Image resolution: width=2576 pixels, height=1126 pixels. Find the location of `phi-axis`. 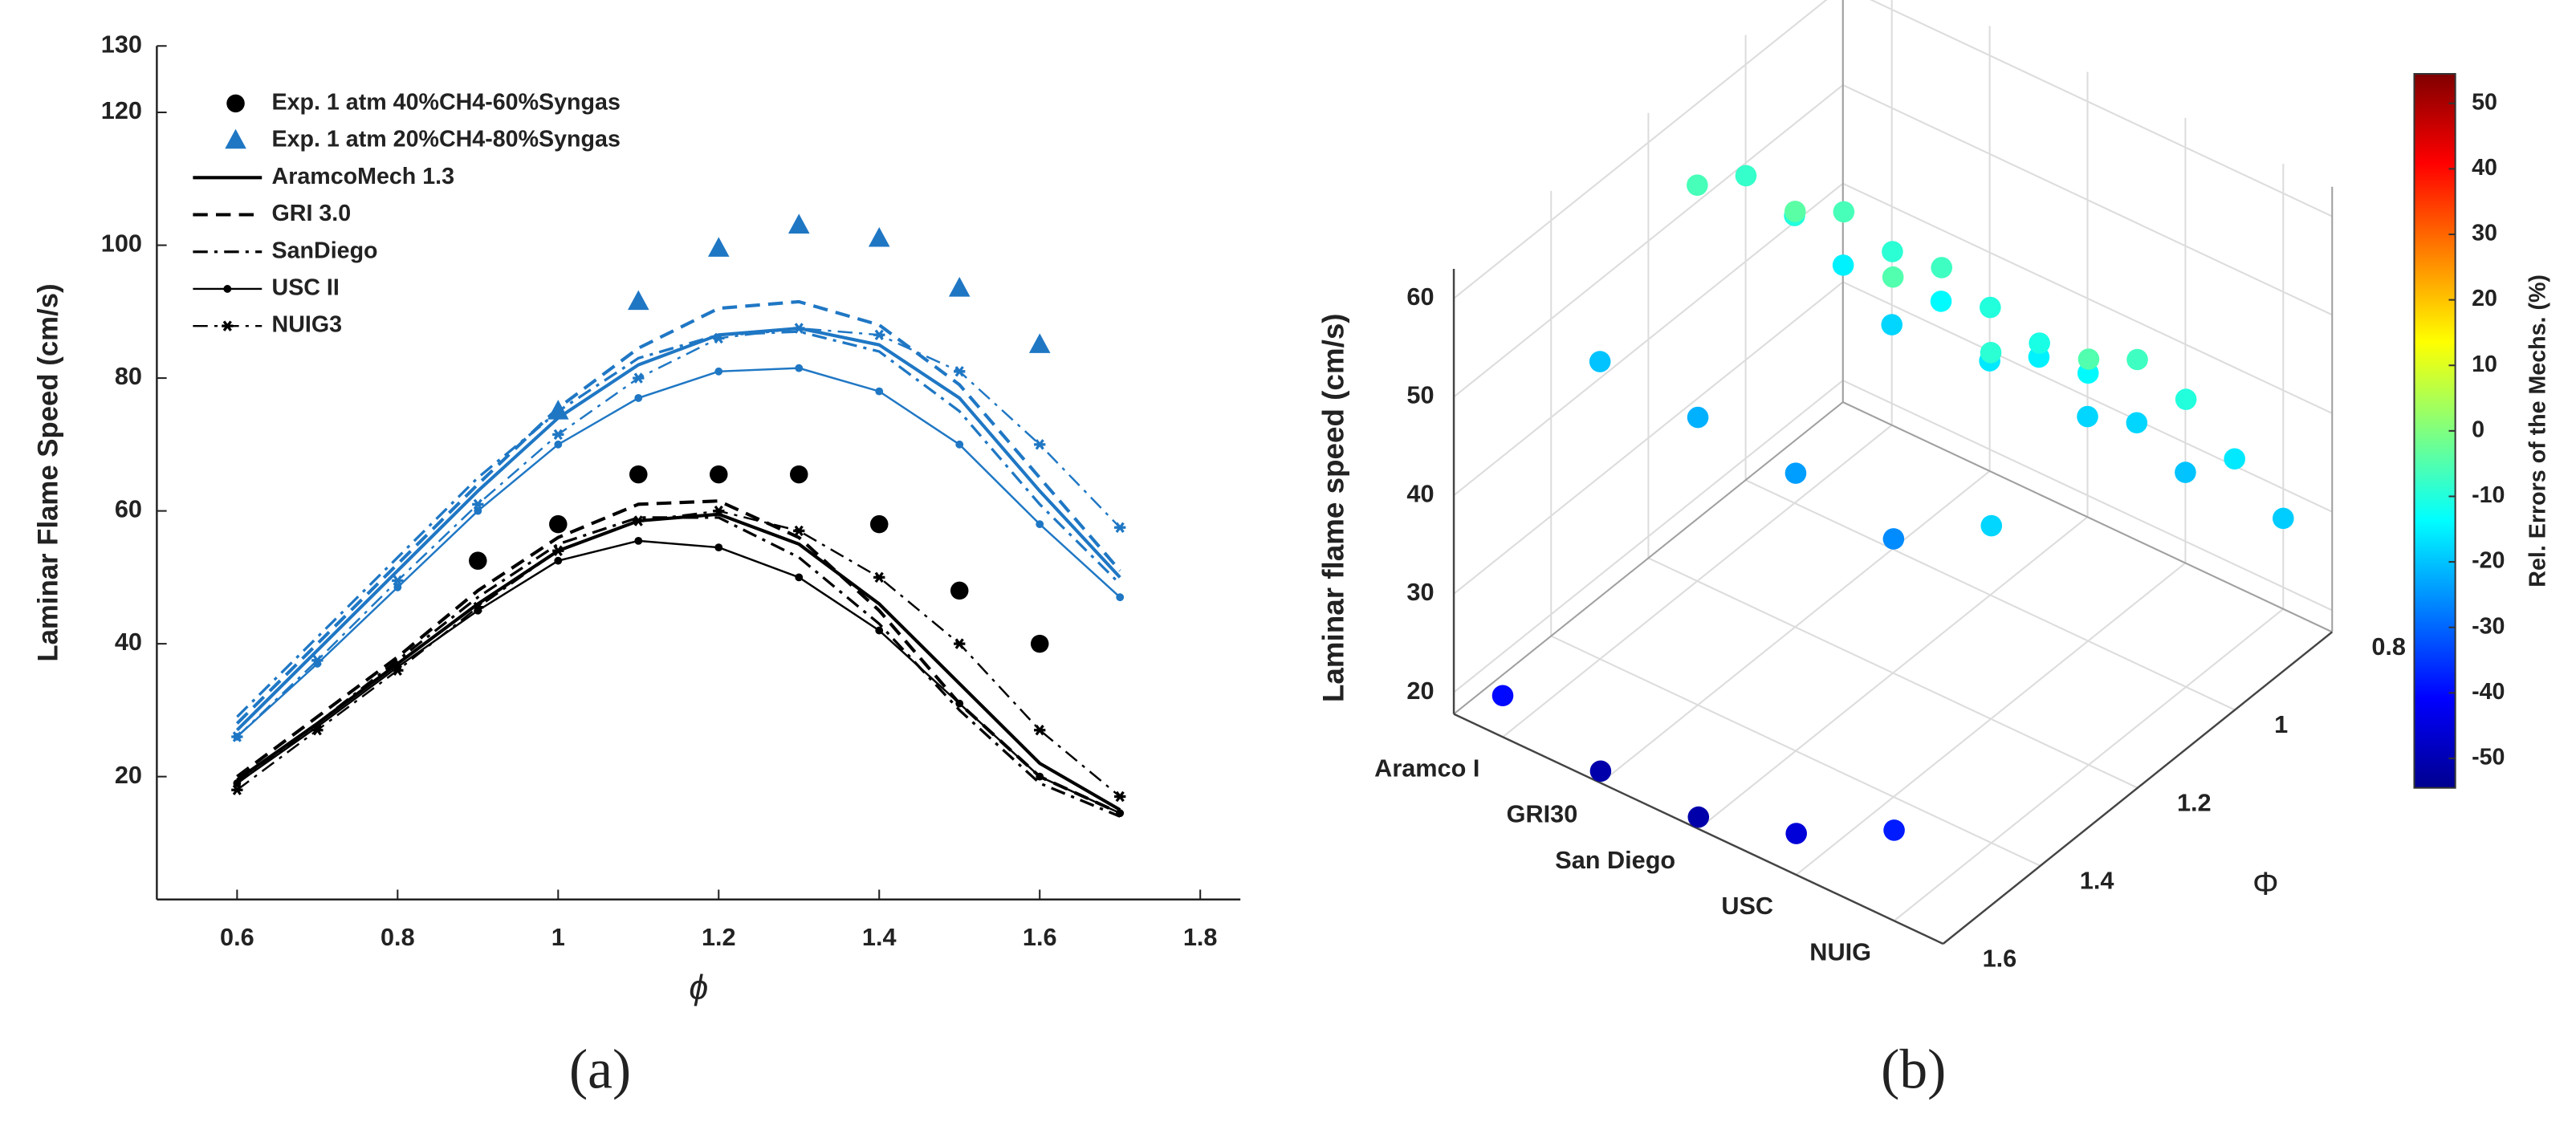

phi-axis is located at coordinates (2138, 788).